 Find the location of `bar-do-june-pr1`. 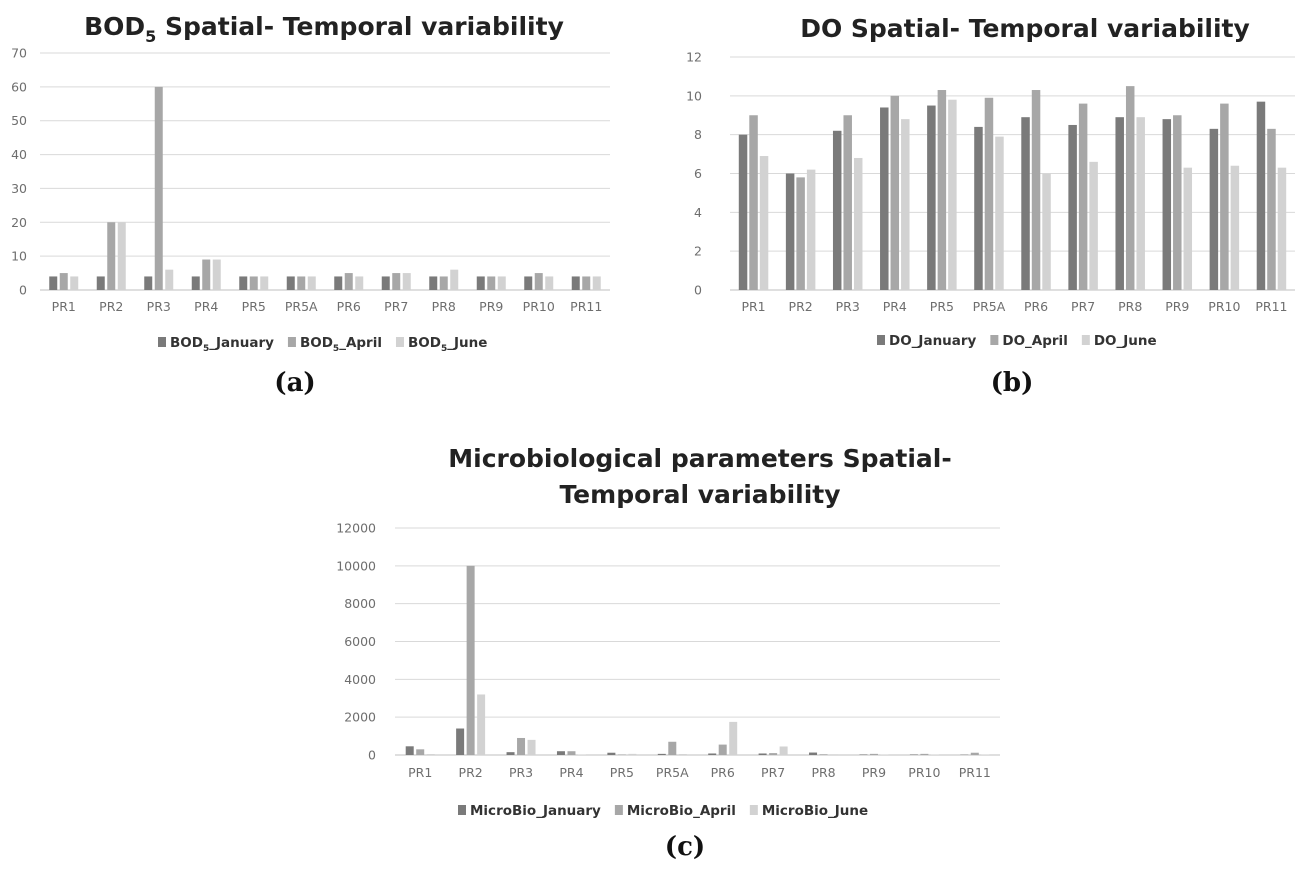

bar-do-june-pr1 is located at coordinates (764, 223).